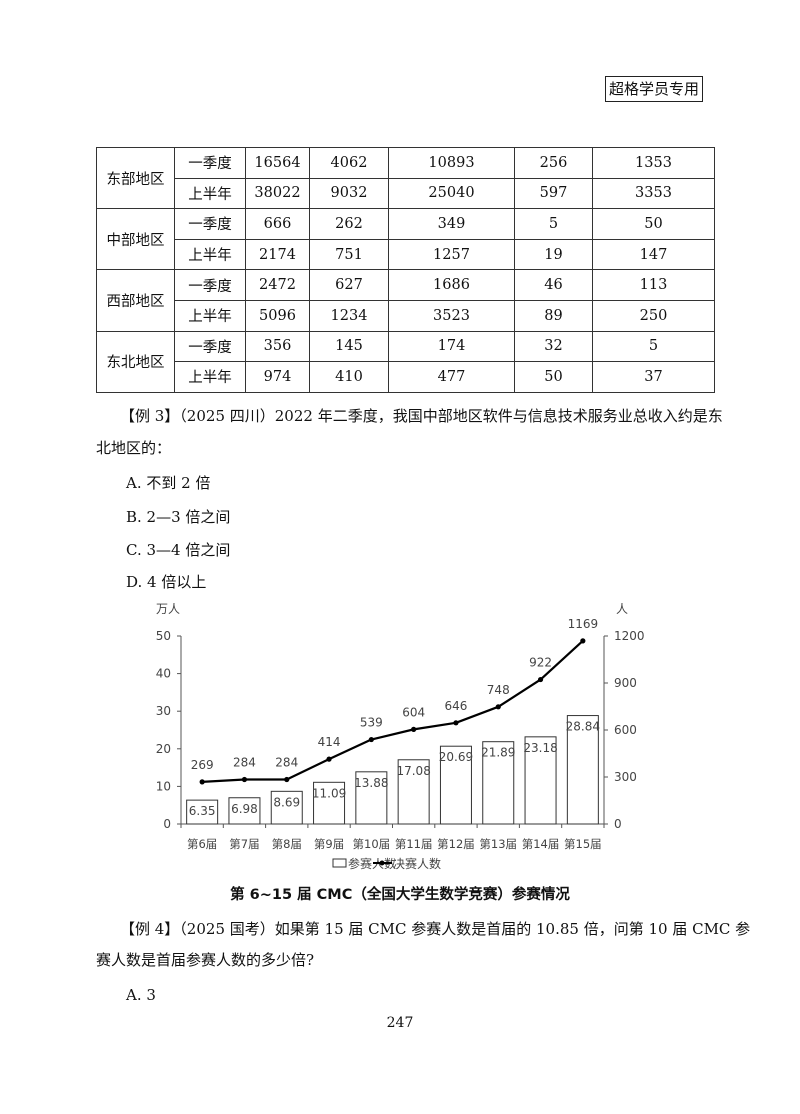  I want to click on right-axis-unit: 人, so click(622, 609).